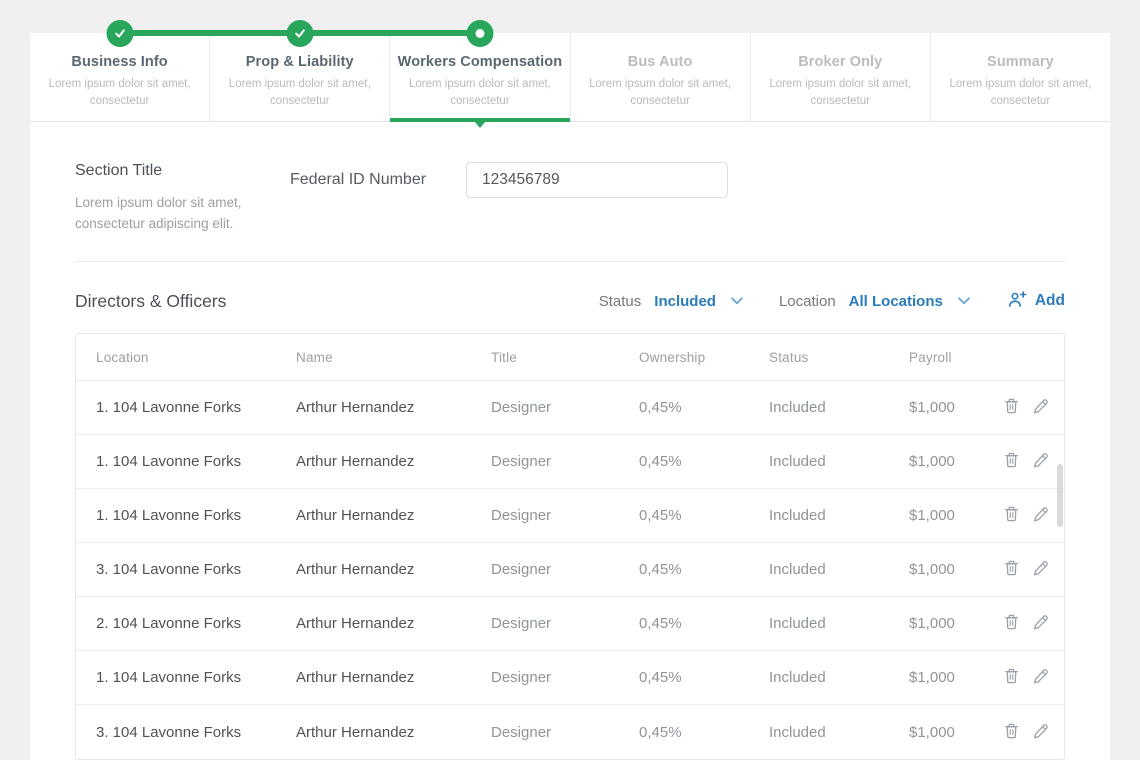 Image resolution: width=1140 pixels, height=760 pixels. I want to click on column-header-title: Title, so click(565, 357).